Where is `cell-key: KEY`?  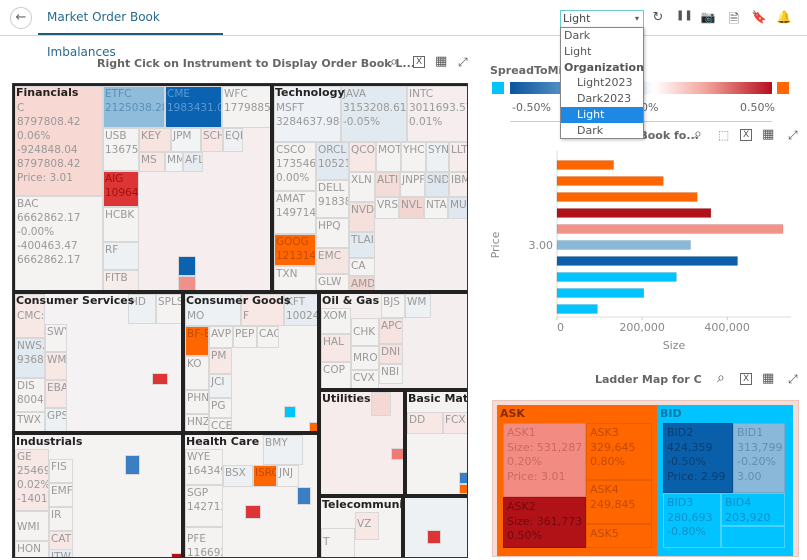
cell-key: KEY is located at coordinates (155, 140).